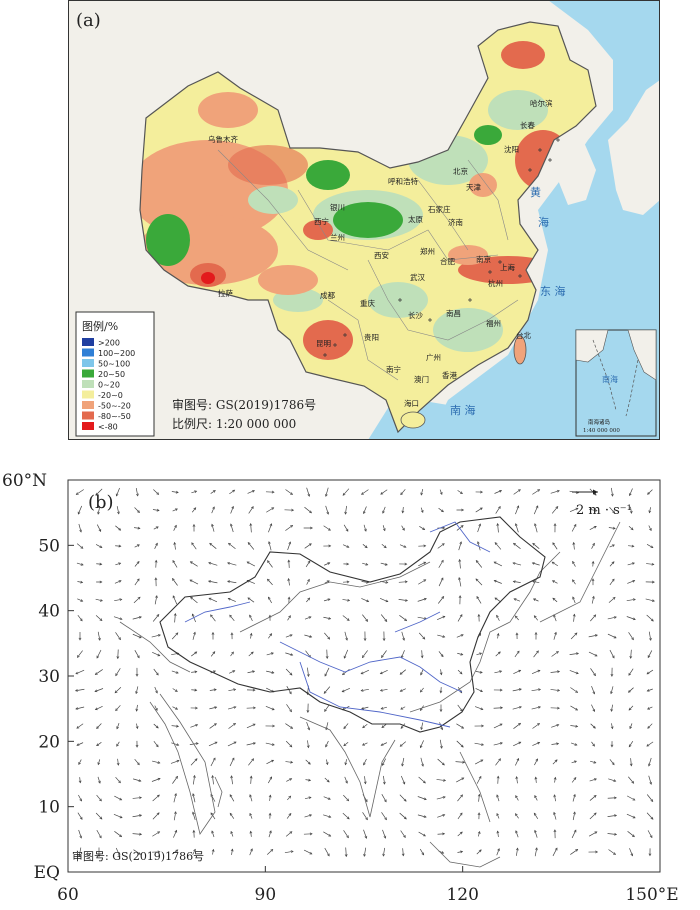 The width and height of the screenshot is (700, 910). Describe the element at coordinates (520, 350) in the screenshot. I see `taiwan` at that location.